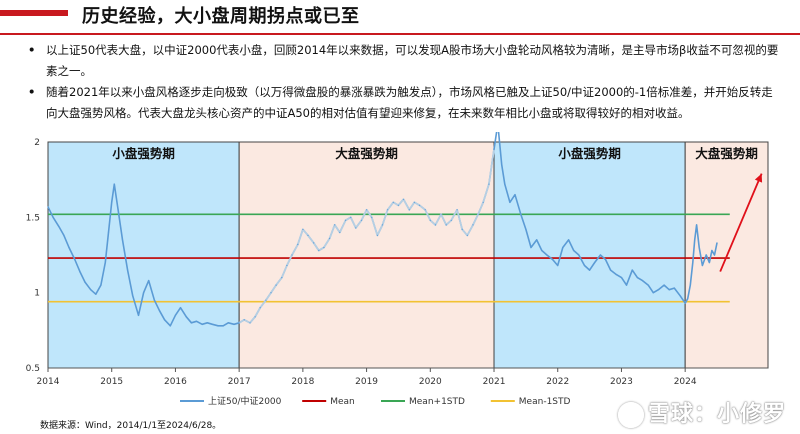 The height and width of the screenshot is (434, 800). Describe the element at coordinates (37, 143) in the screenshot. I see `y-tick-label: 2` at that location.